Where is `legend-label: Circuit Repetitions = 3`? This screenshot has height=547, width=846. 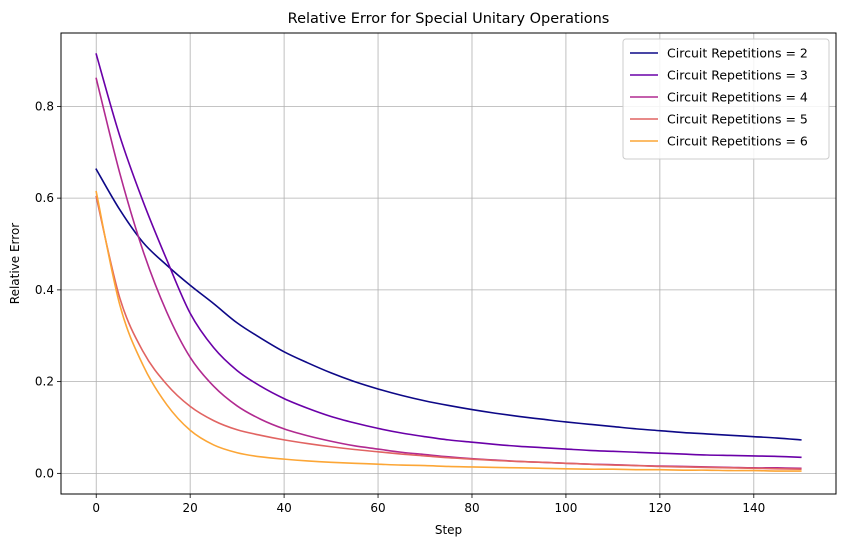 legend-label: Circuit Repetitions = 3 is located at coordinates (737, 75).